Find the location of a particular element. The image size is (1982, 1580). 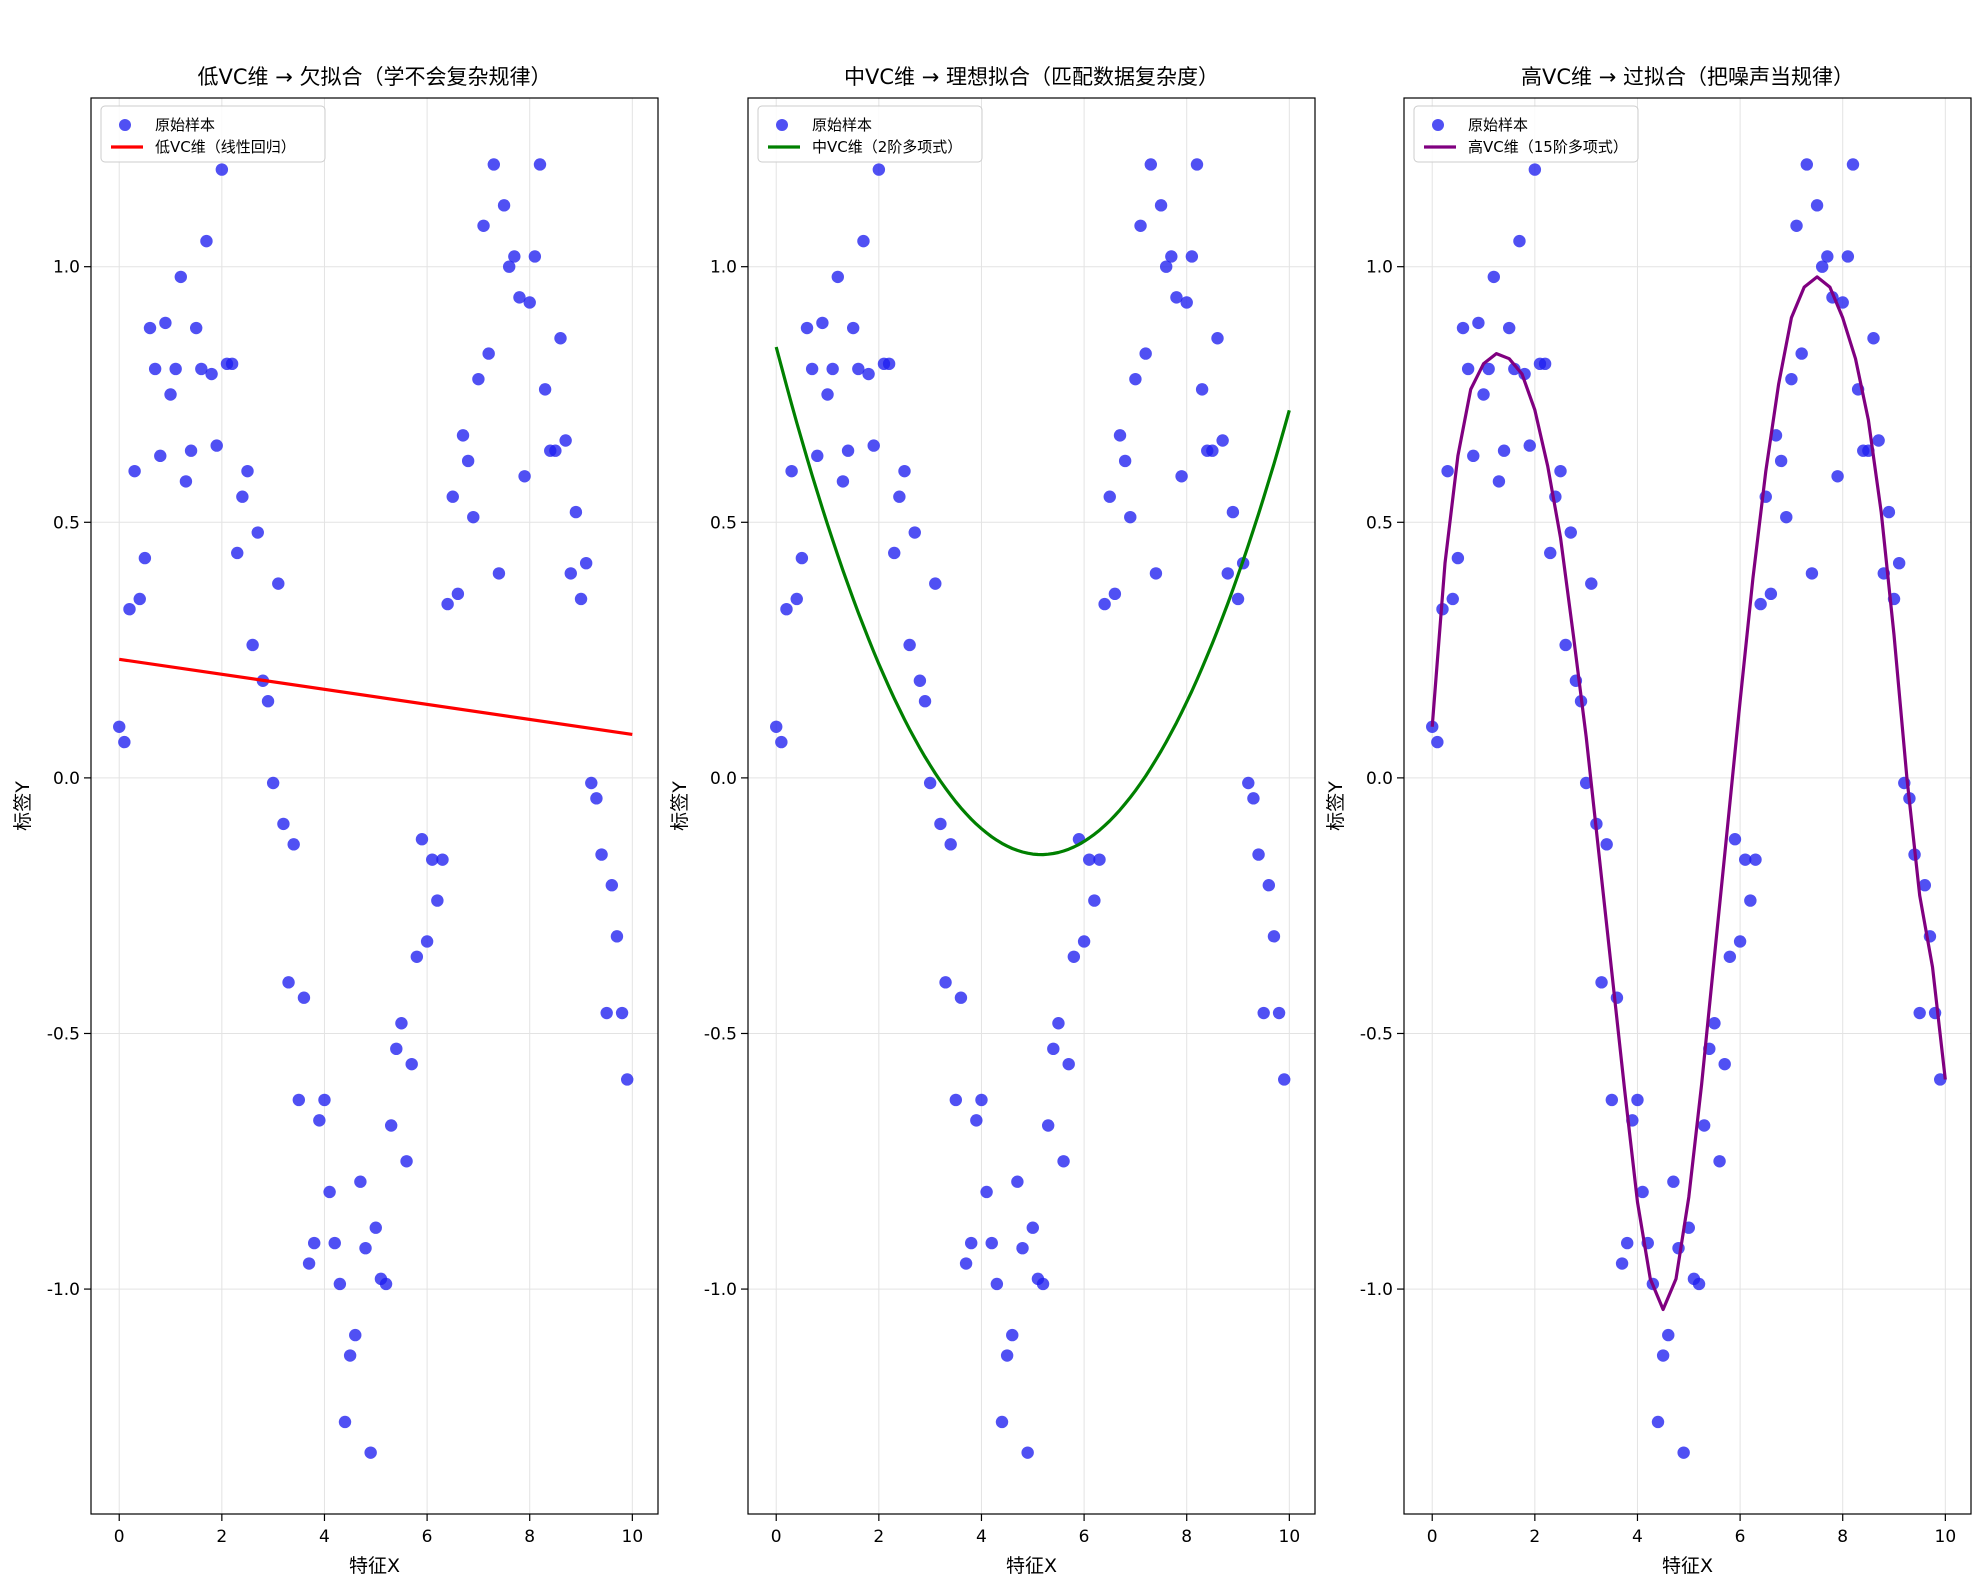

x-tick-label: 2 is located at coordinates (878, 1537).